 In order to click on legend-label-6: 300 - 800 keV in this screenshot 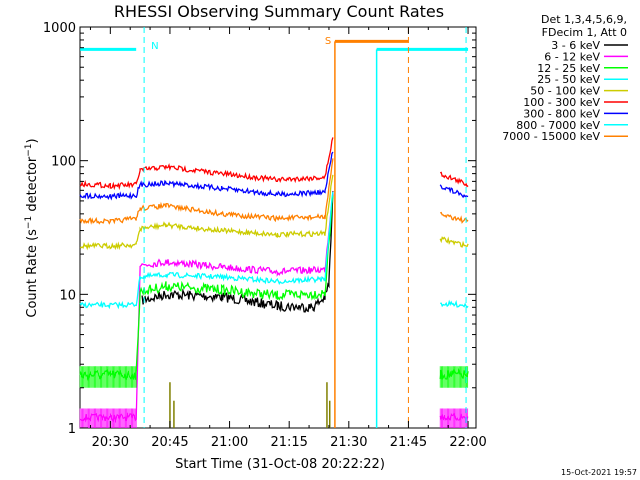, I will do `click(561, 113)`.